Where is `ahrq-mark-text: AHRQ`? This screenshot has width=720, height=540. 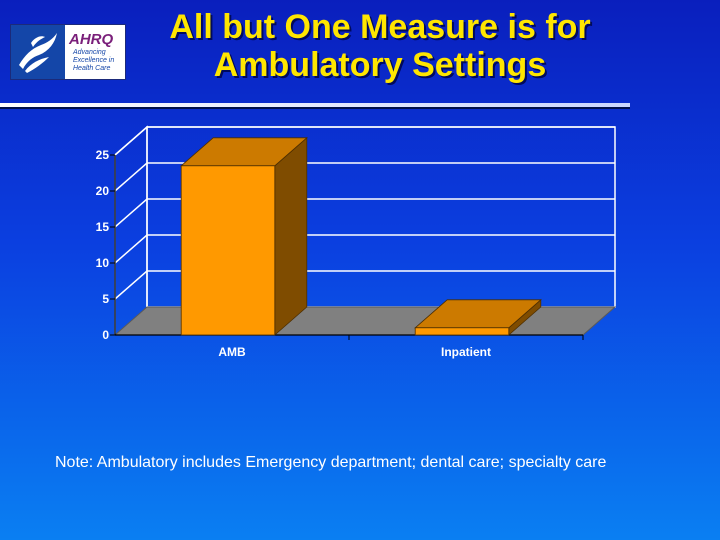
ahrq-mark-text: AHRQ is located at coordinates (91, 39).